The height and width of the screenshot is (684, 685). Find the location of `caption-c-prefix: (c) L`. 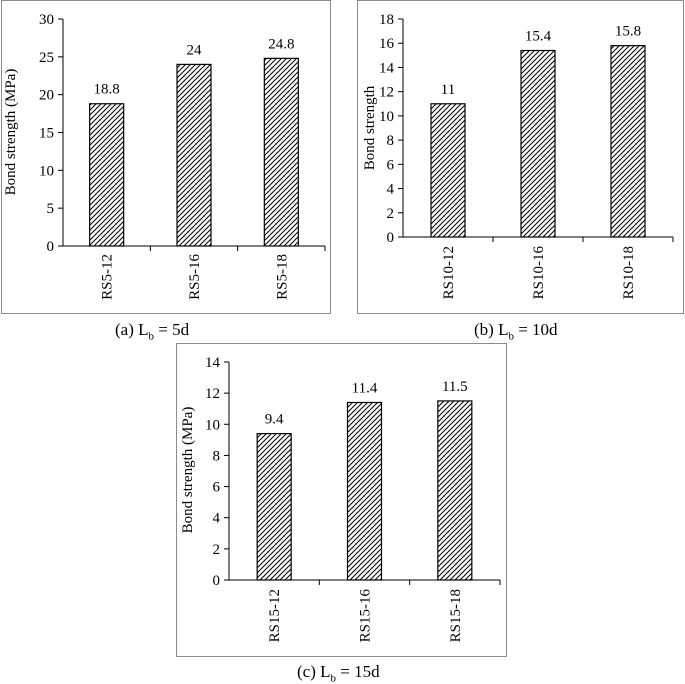

caption-c-prefix: (c) L is located at coordinates (314, 671).